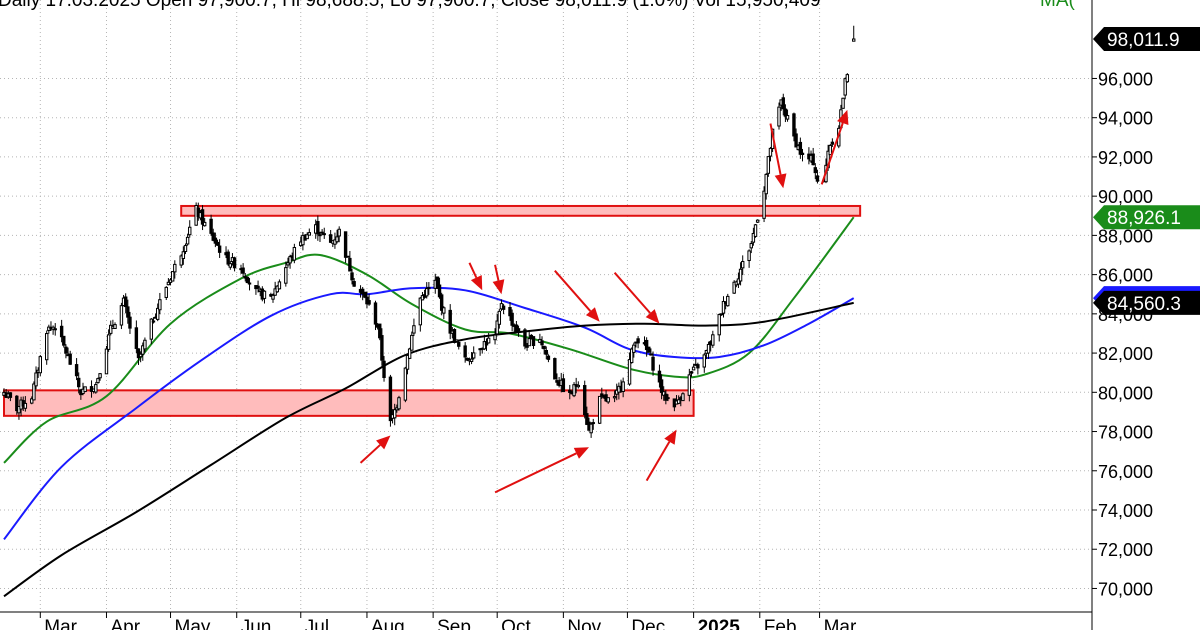 This screenshot has height=635, width=1200. What do you see at coordinates (1125, 393) in the screenshot?
I see `y-tick-label: 80,000` at bounding box center [1125, 393].